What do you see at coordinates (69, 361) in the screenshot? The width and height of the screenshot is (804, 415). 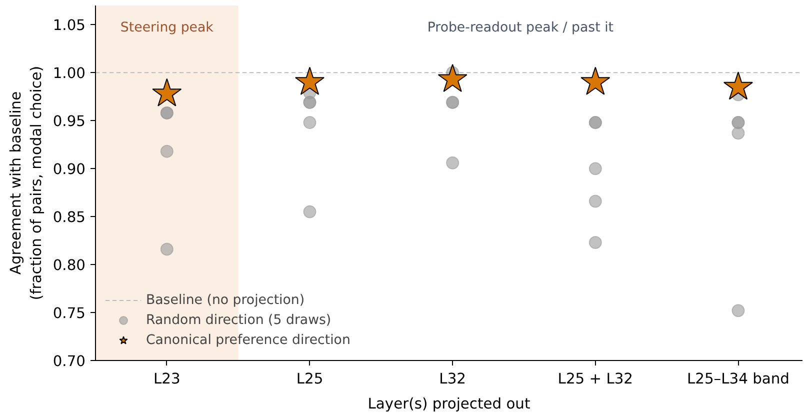 I see `y-tick-label: 0.70` at bounding box center [69, 361].